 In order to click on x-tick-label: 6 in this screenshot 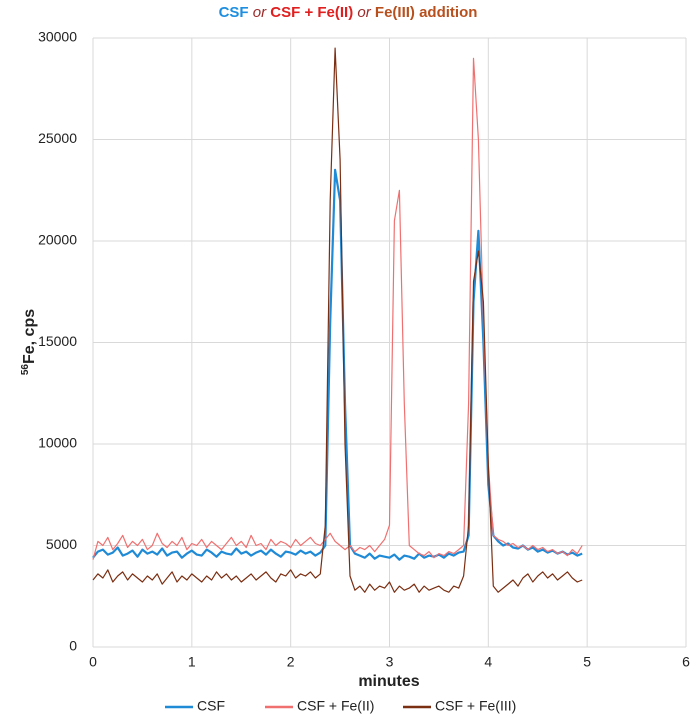, I will do `click(686, 662)`.